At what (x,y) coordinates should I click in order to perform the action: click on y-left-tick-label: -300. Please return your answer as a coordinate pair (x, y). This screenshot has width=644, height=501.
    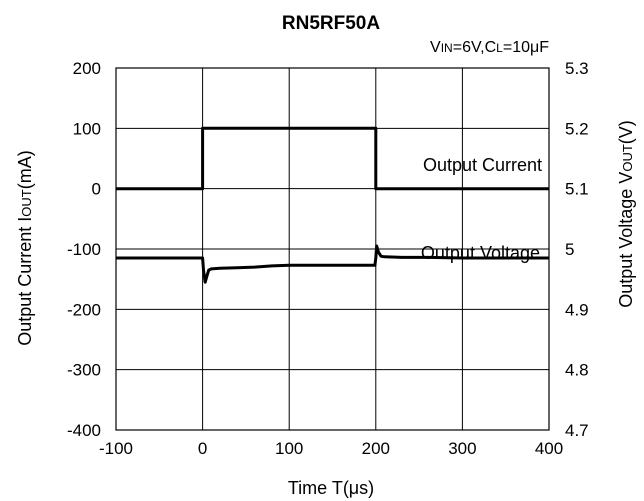
    Looking at the image, I should click on (84, 370).